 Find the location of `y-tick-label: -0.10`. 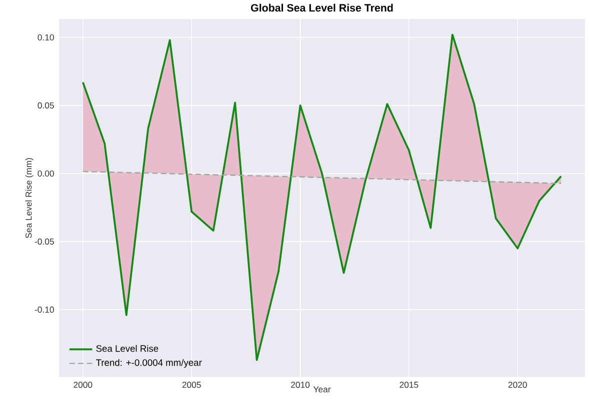

y-tick-label: -0.10 is located at coordinates (44, 309).